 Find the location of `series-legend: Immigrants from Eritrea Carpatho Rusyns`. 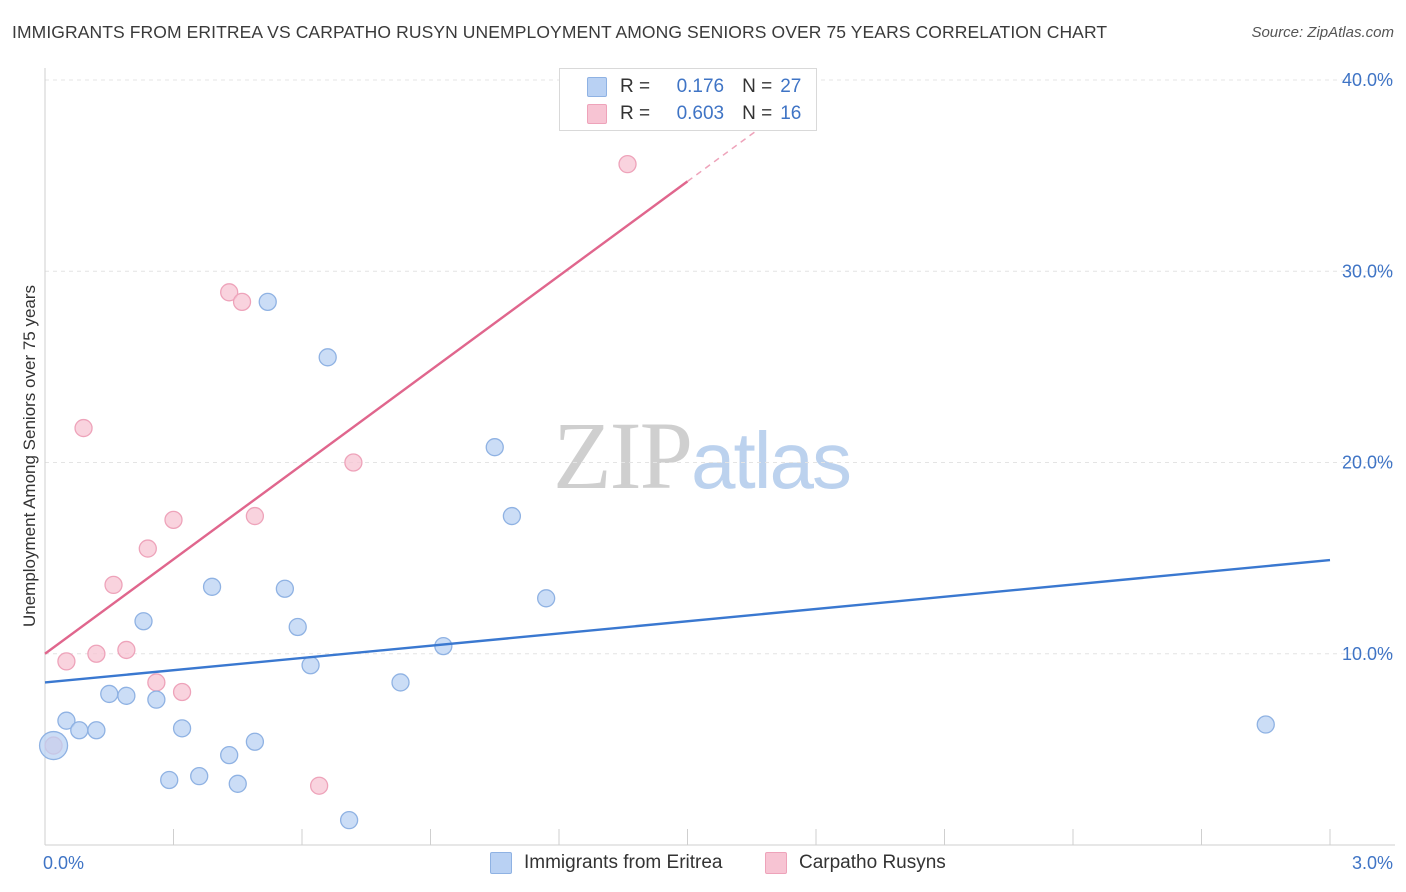

series-legend: Immigrants from Eritrea Carpatho Rusyns is located at coordinates (703, 865).